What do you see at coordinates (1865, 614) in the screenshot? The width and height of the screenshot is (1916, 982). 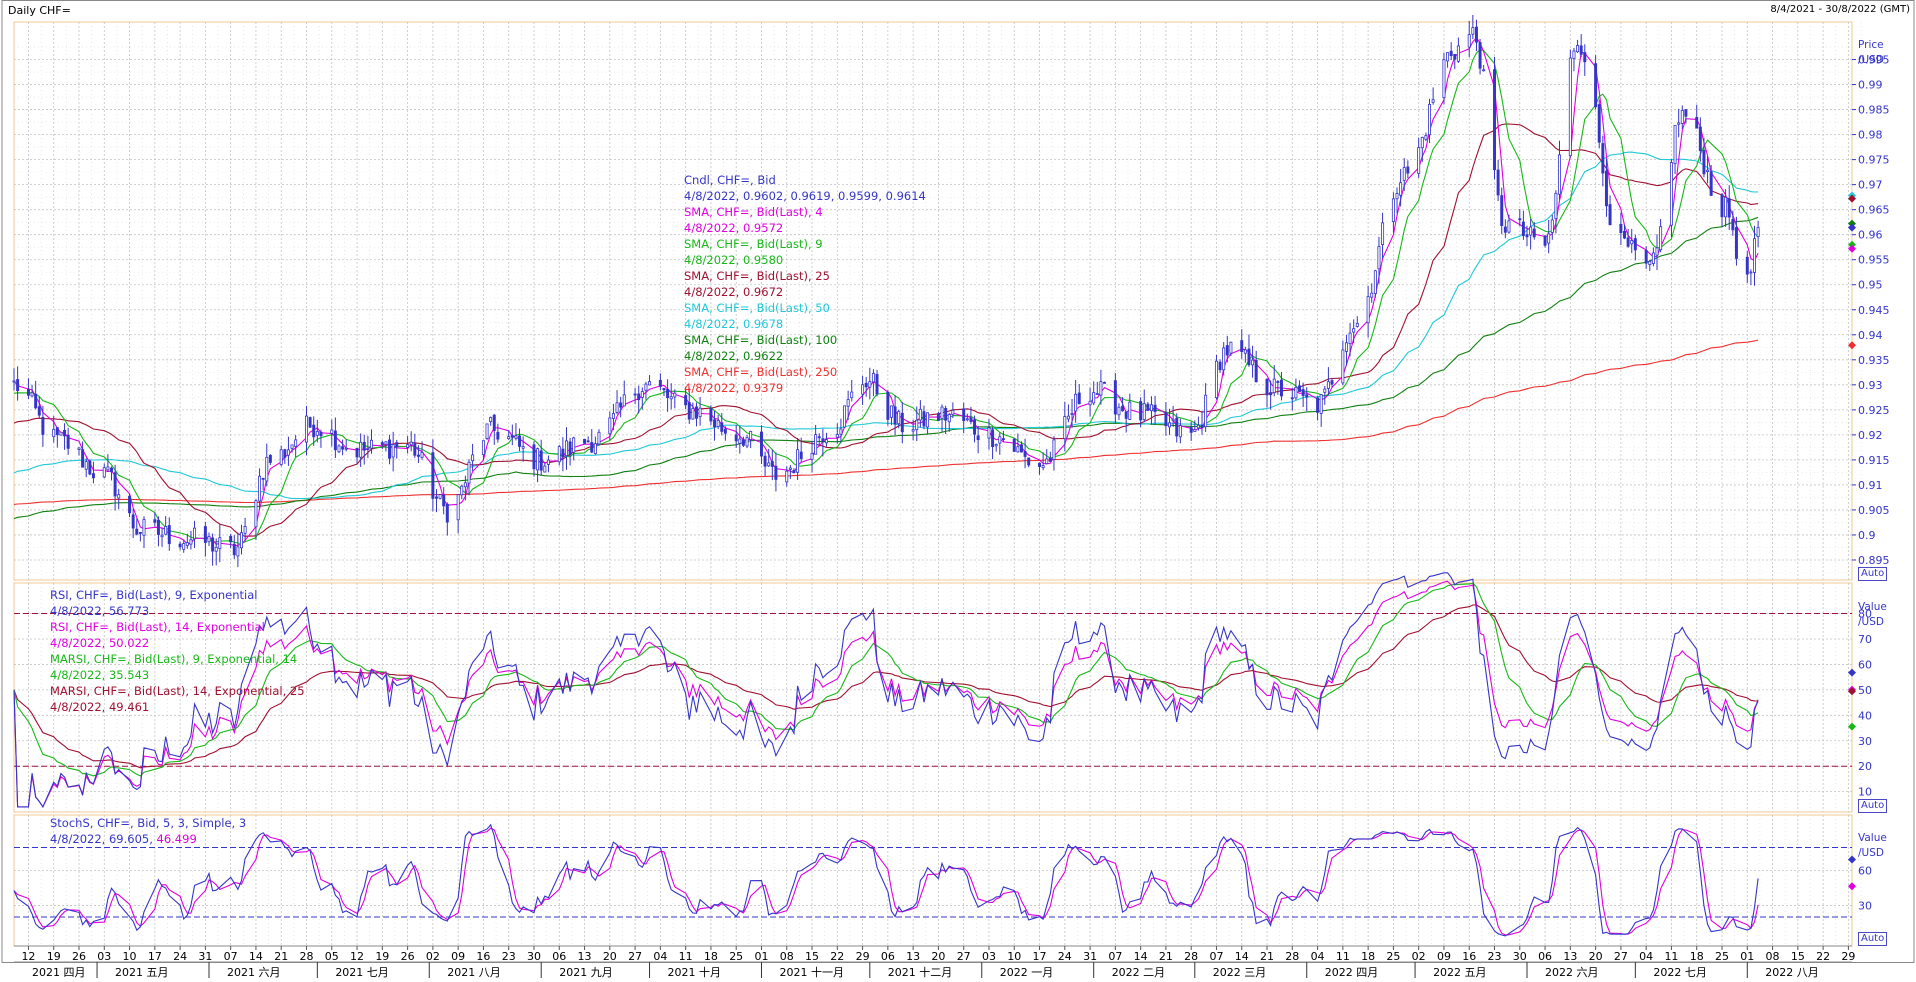 I see `rsi-tick-label: 80` at bounding box center [1865, 614].